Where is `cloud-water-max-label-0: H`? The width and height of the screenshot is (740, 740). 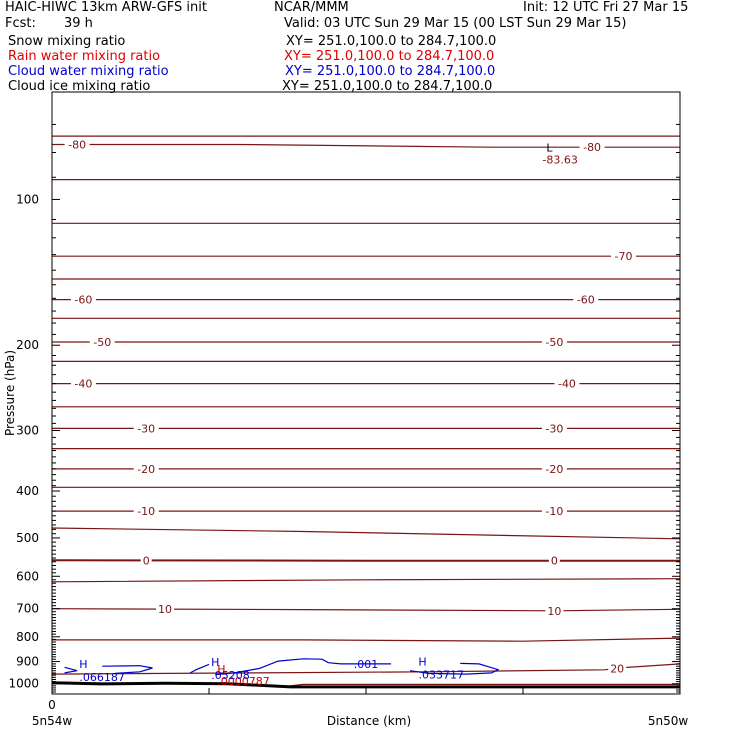 cloud-water-max-label-0: H is located at coordinates (83, 664).